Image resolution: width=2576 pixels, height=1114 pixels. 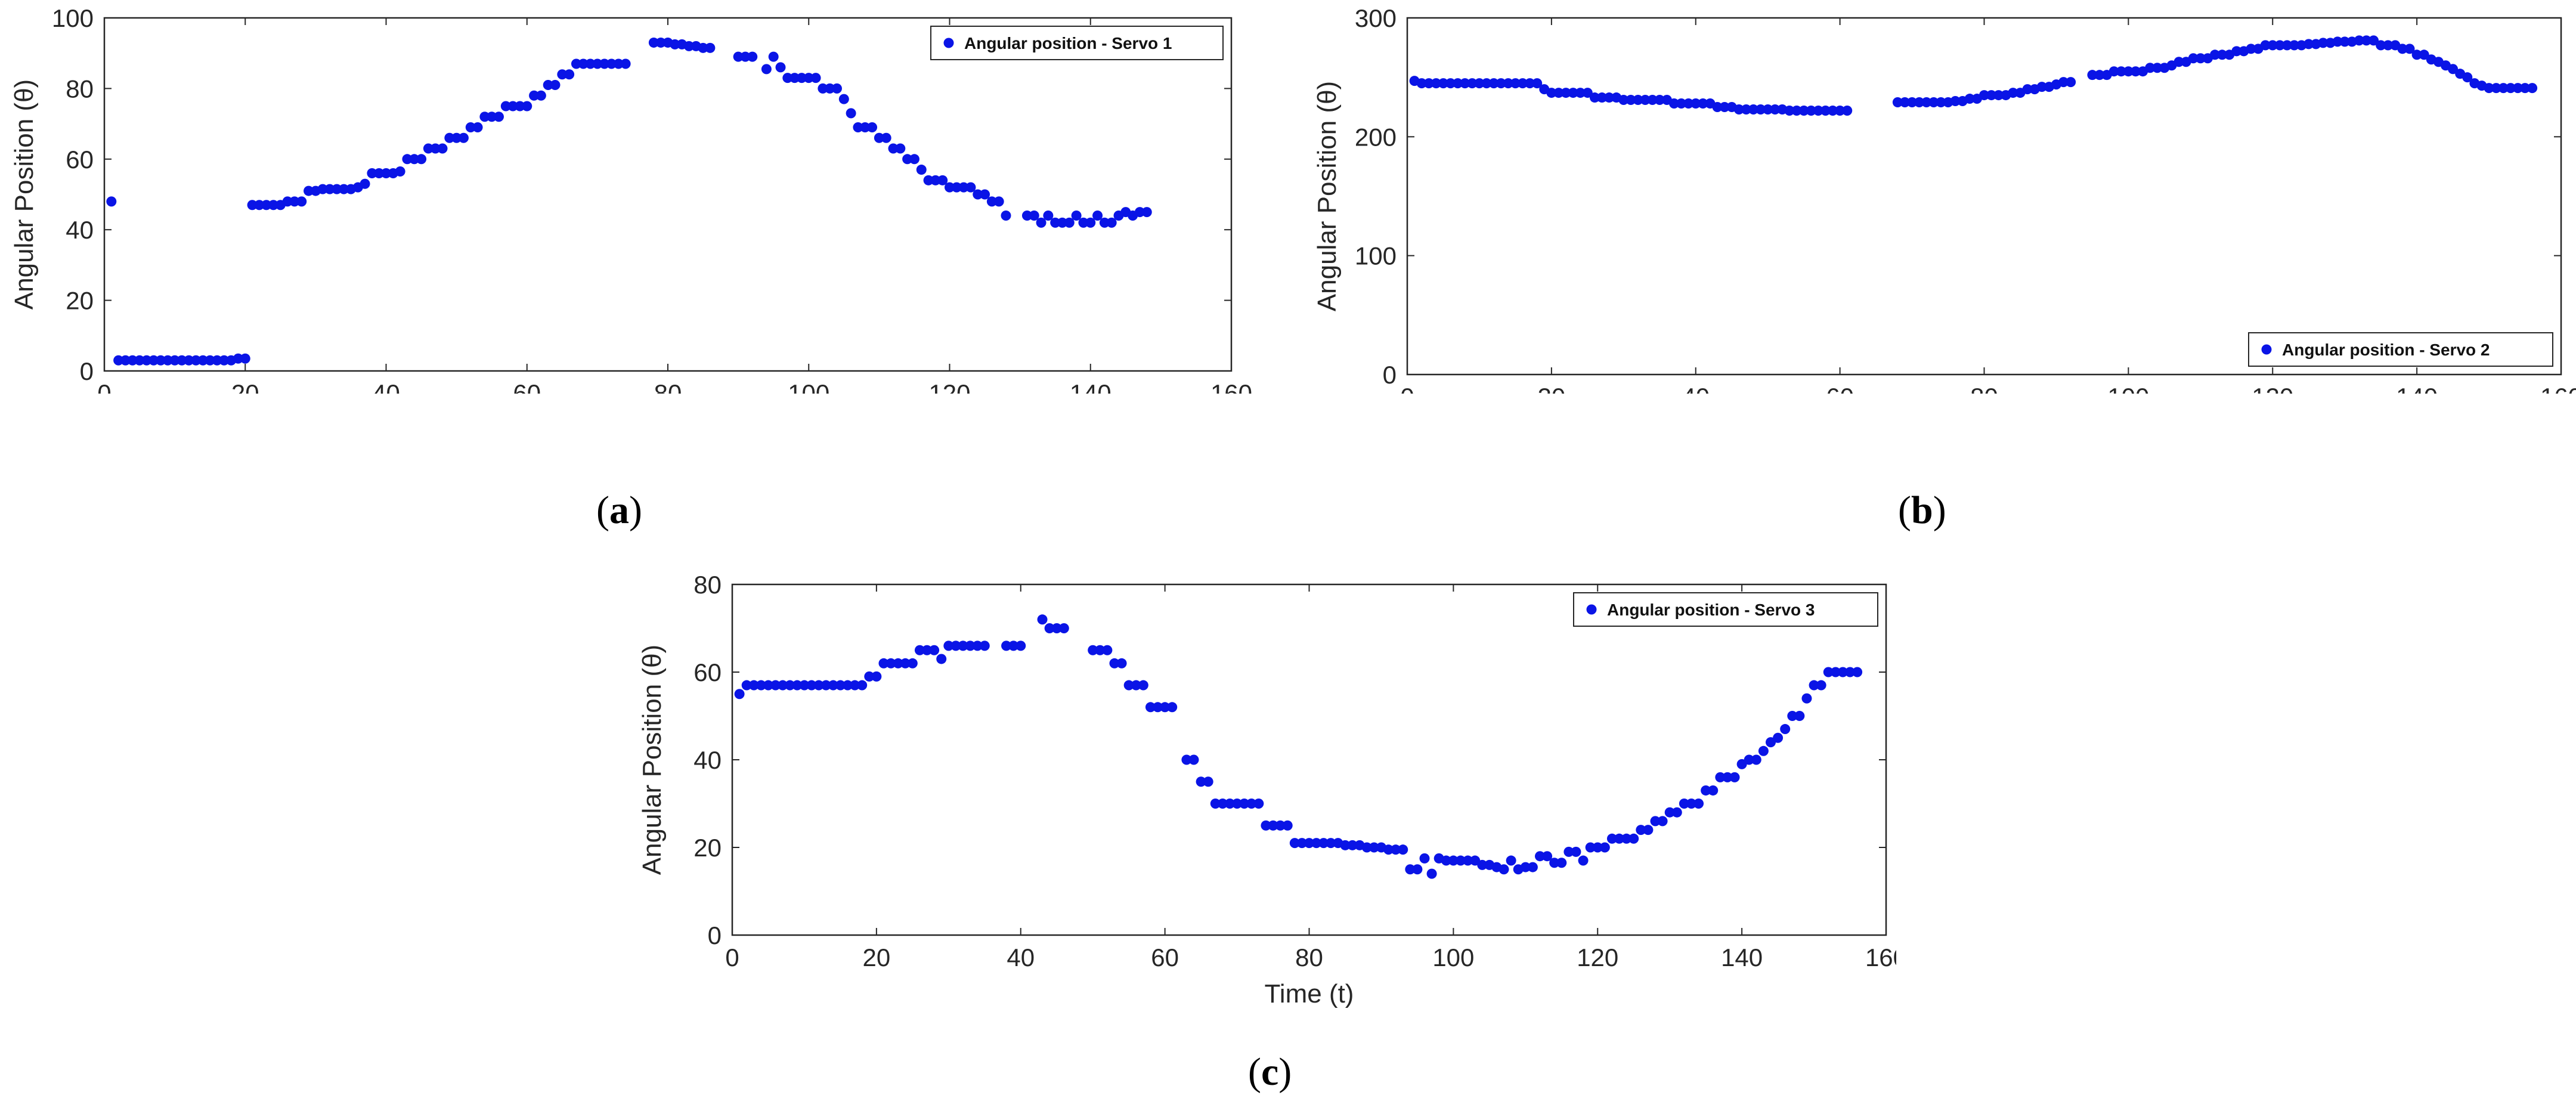 What do you see at coordinates (1309, 957) in the screenshot?
I see `x-tick-label: 80` at bounding box center [1309, 957].